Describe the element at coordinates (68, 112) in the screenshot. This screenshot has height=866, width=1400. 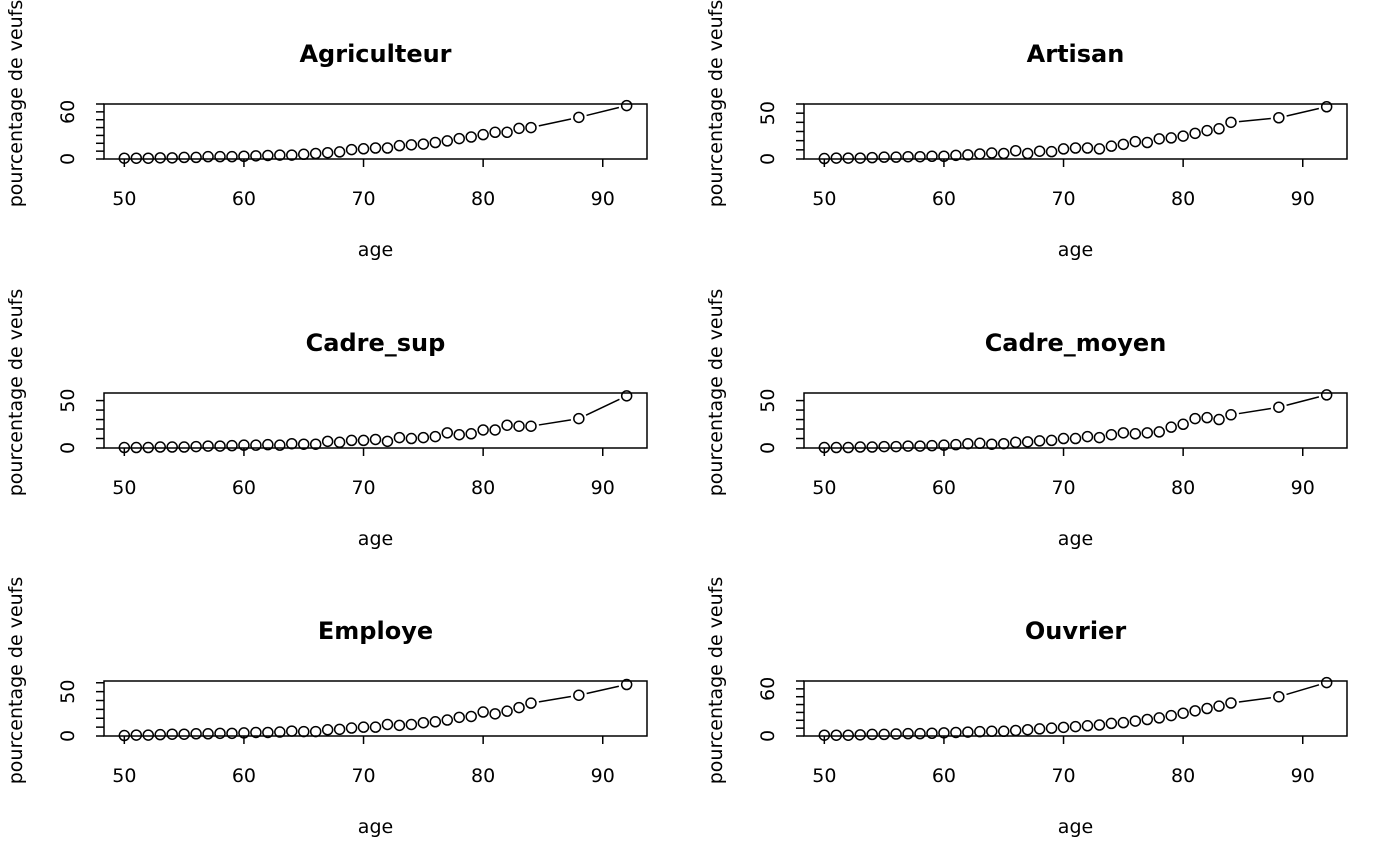
I see `y-tick-label: 60` at that location.